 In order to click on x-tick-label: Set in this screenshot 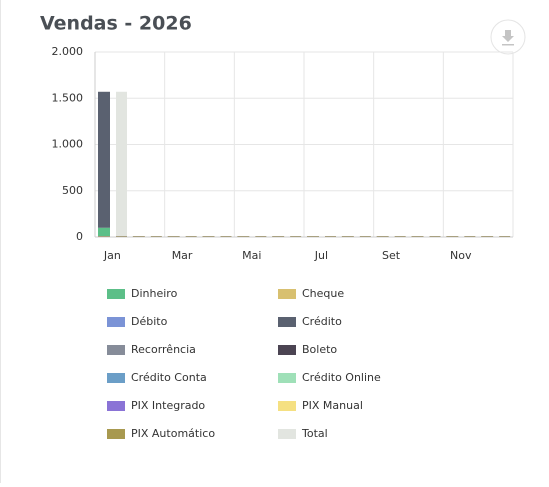, I will do `click(391, 255)`.